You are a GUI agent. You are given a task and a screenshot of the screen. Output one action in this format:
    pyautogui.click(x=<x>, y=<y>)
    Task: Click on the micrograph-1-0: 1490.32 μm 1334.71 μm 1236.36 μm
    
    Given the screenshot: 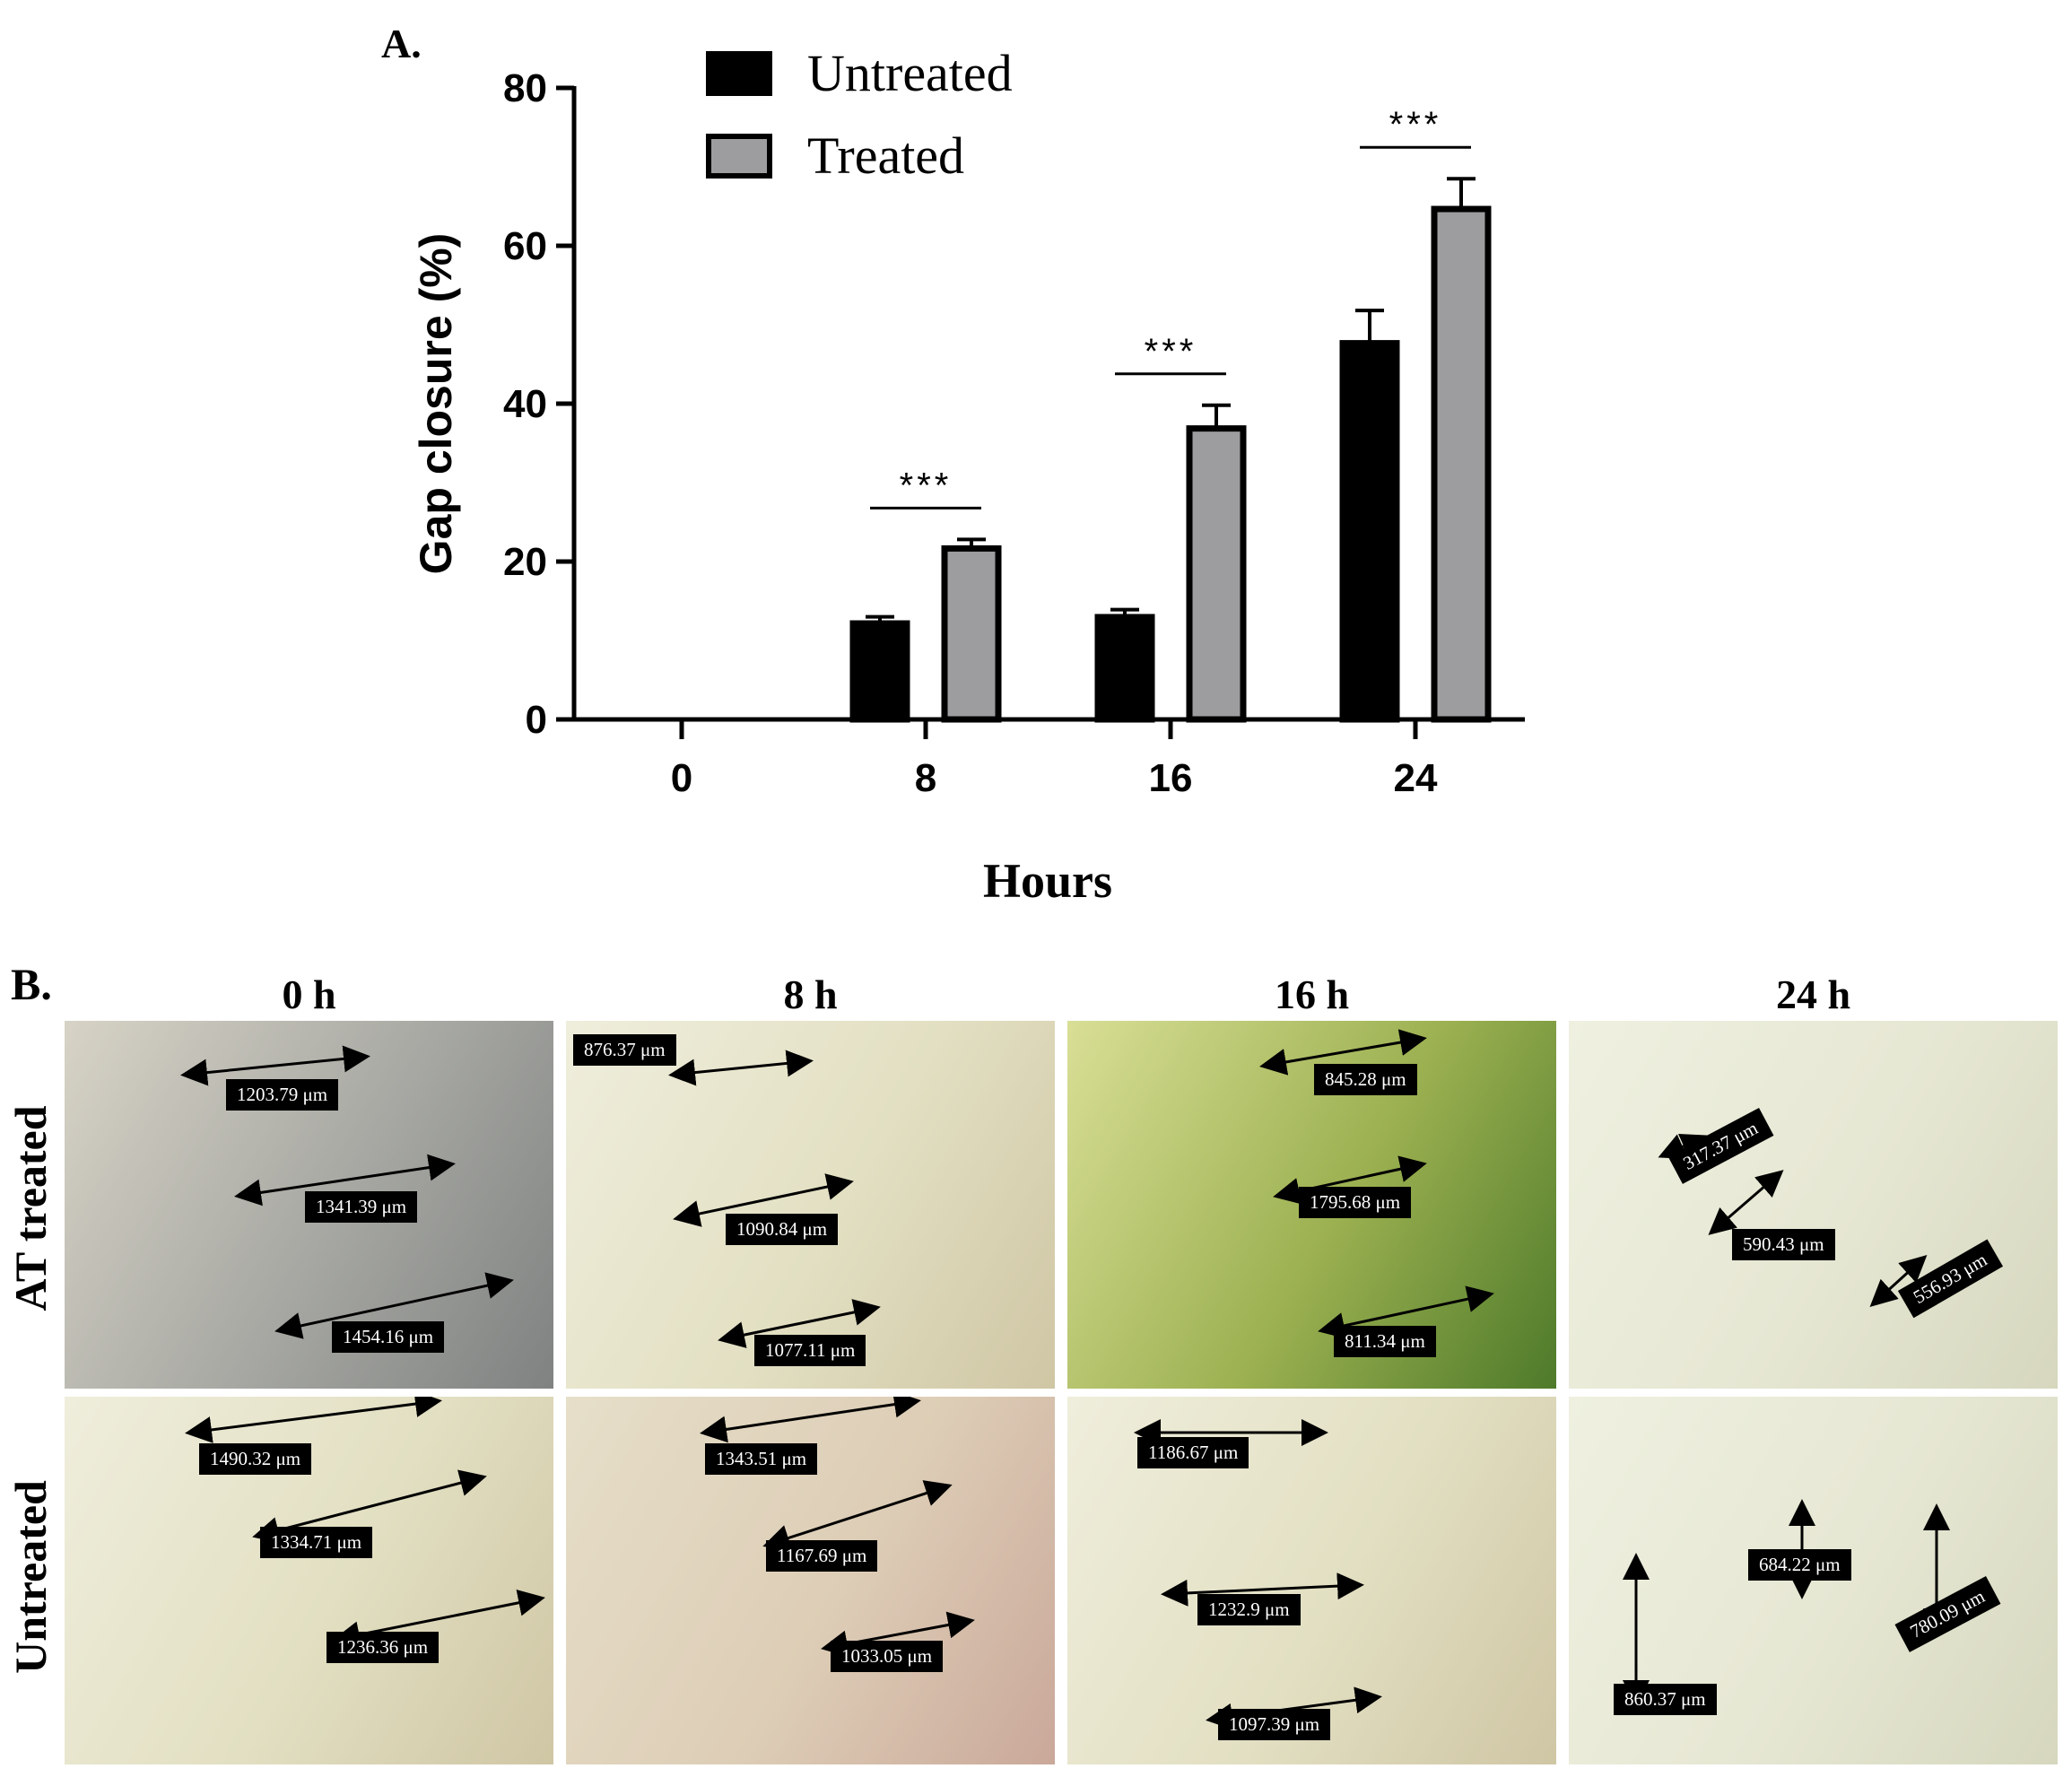 What is the action you would take?
    pyautogui.click(x=309, y=1581)
    